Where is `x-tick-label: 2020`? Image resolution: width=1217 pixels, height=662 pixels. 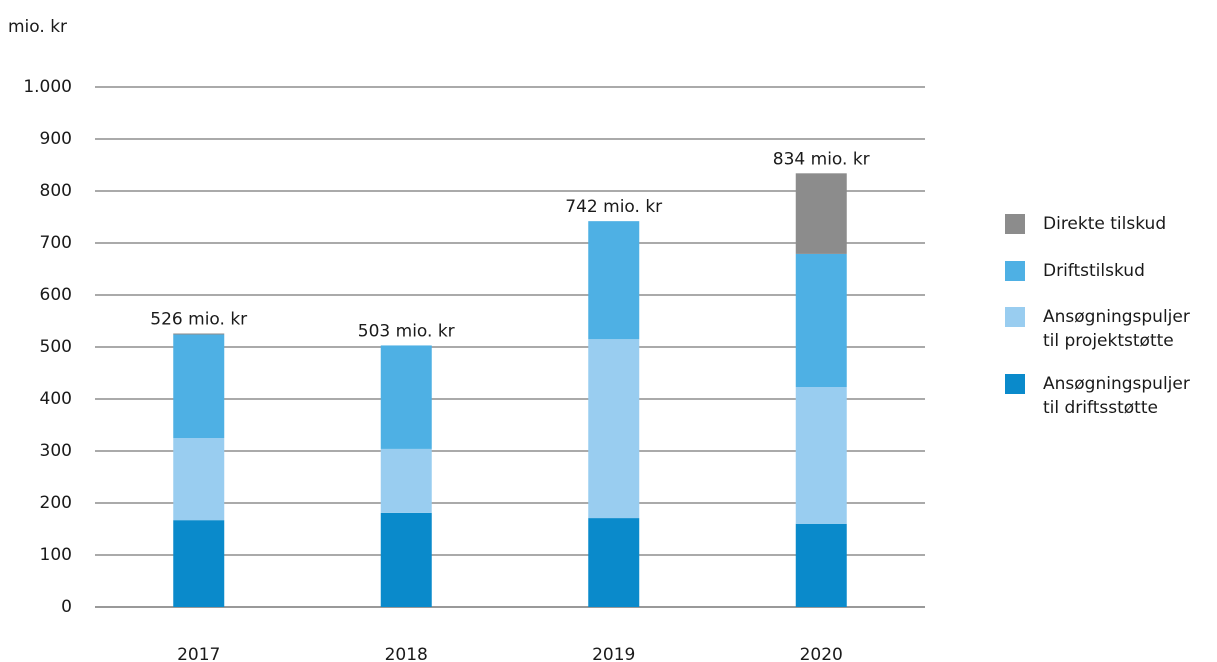
x-tick-label: 2020 is located at coordinates (821, 653).